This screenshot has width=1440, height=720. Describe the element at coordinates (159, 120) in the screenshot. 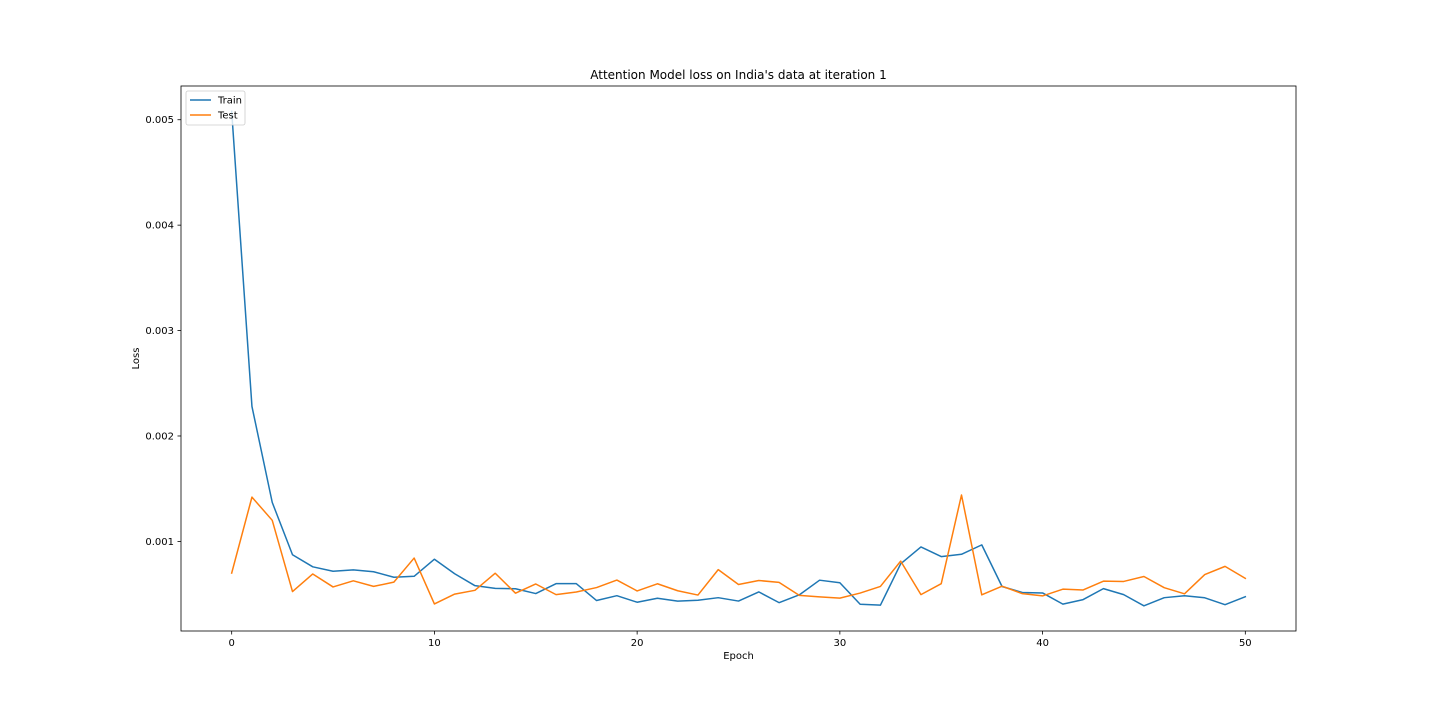

I see `y-tick-label: 0.005` at that location.